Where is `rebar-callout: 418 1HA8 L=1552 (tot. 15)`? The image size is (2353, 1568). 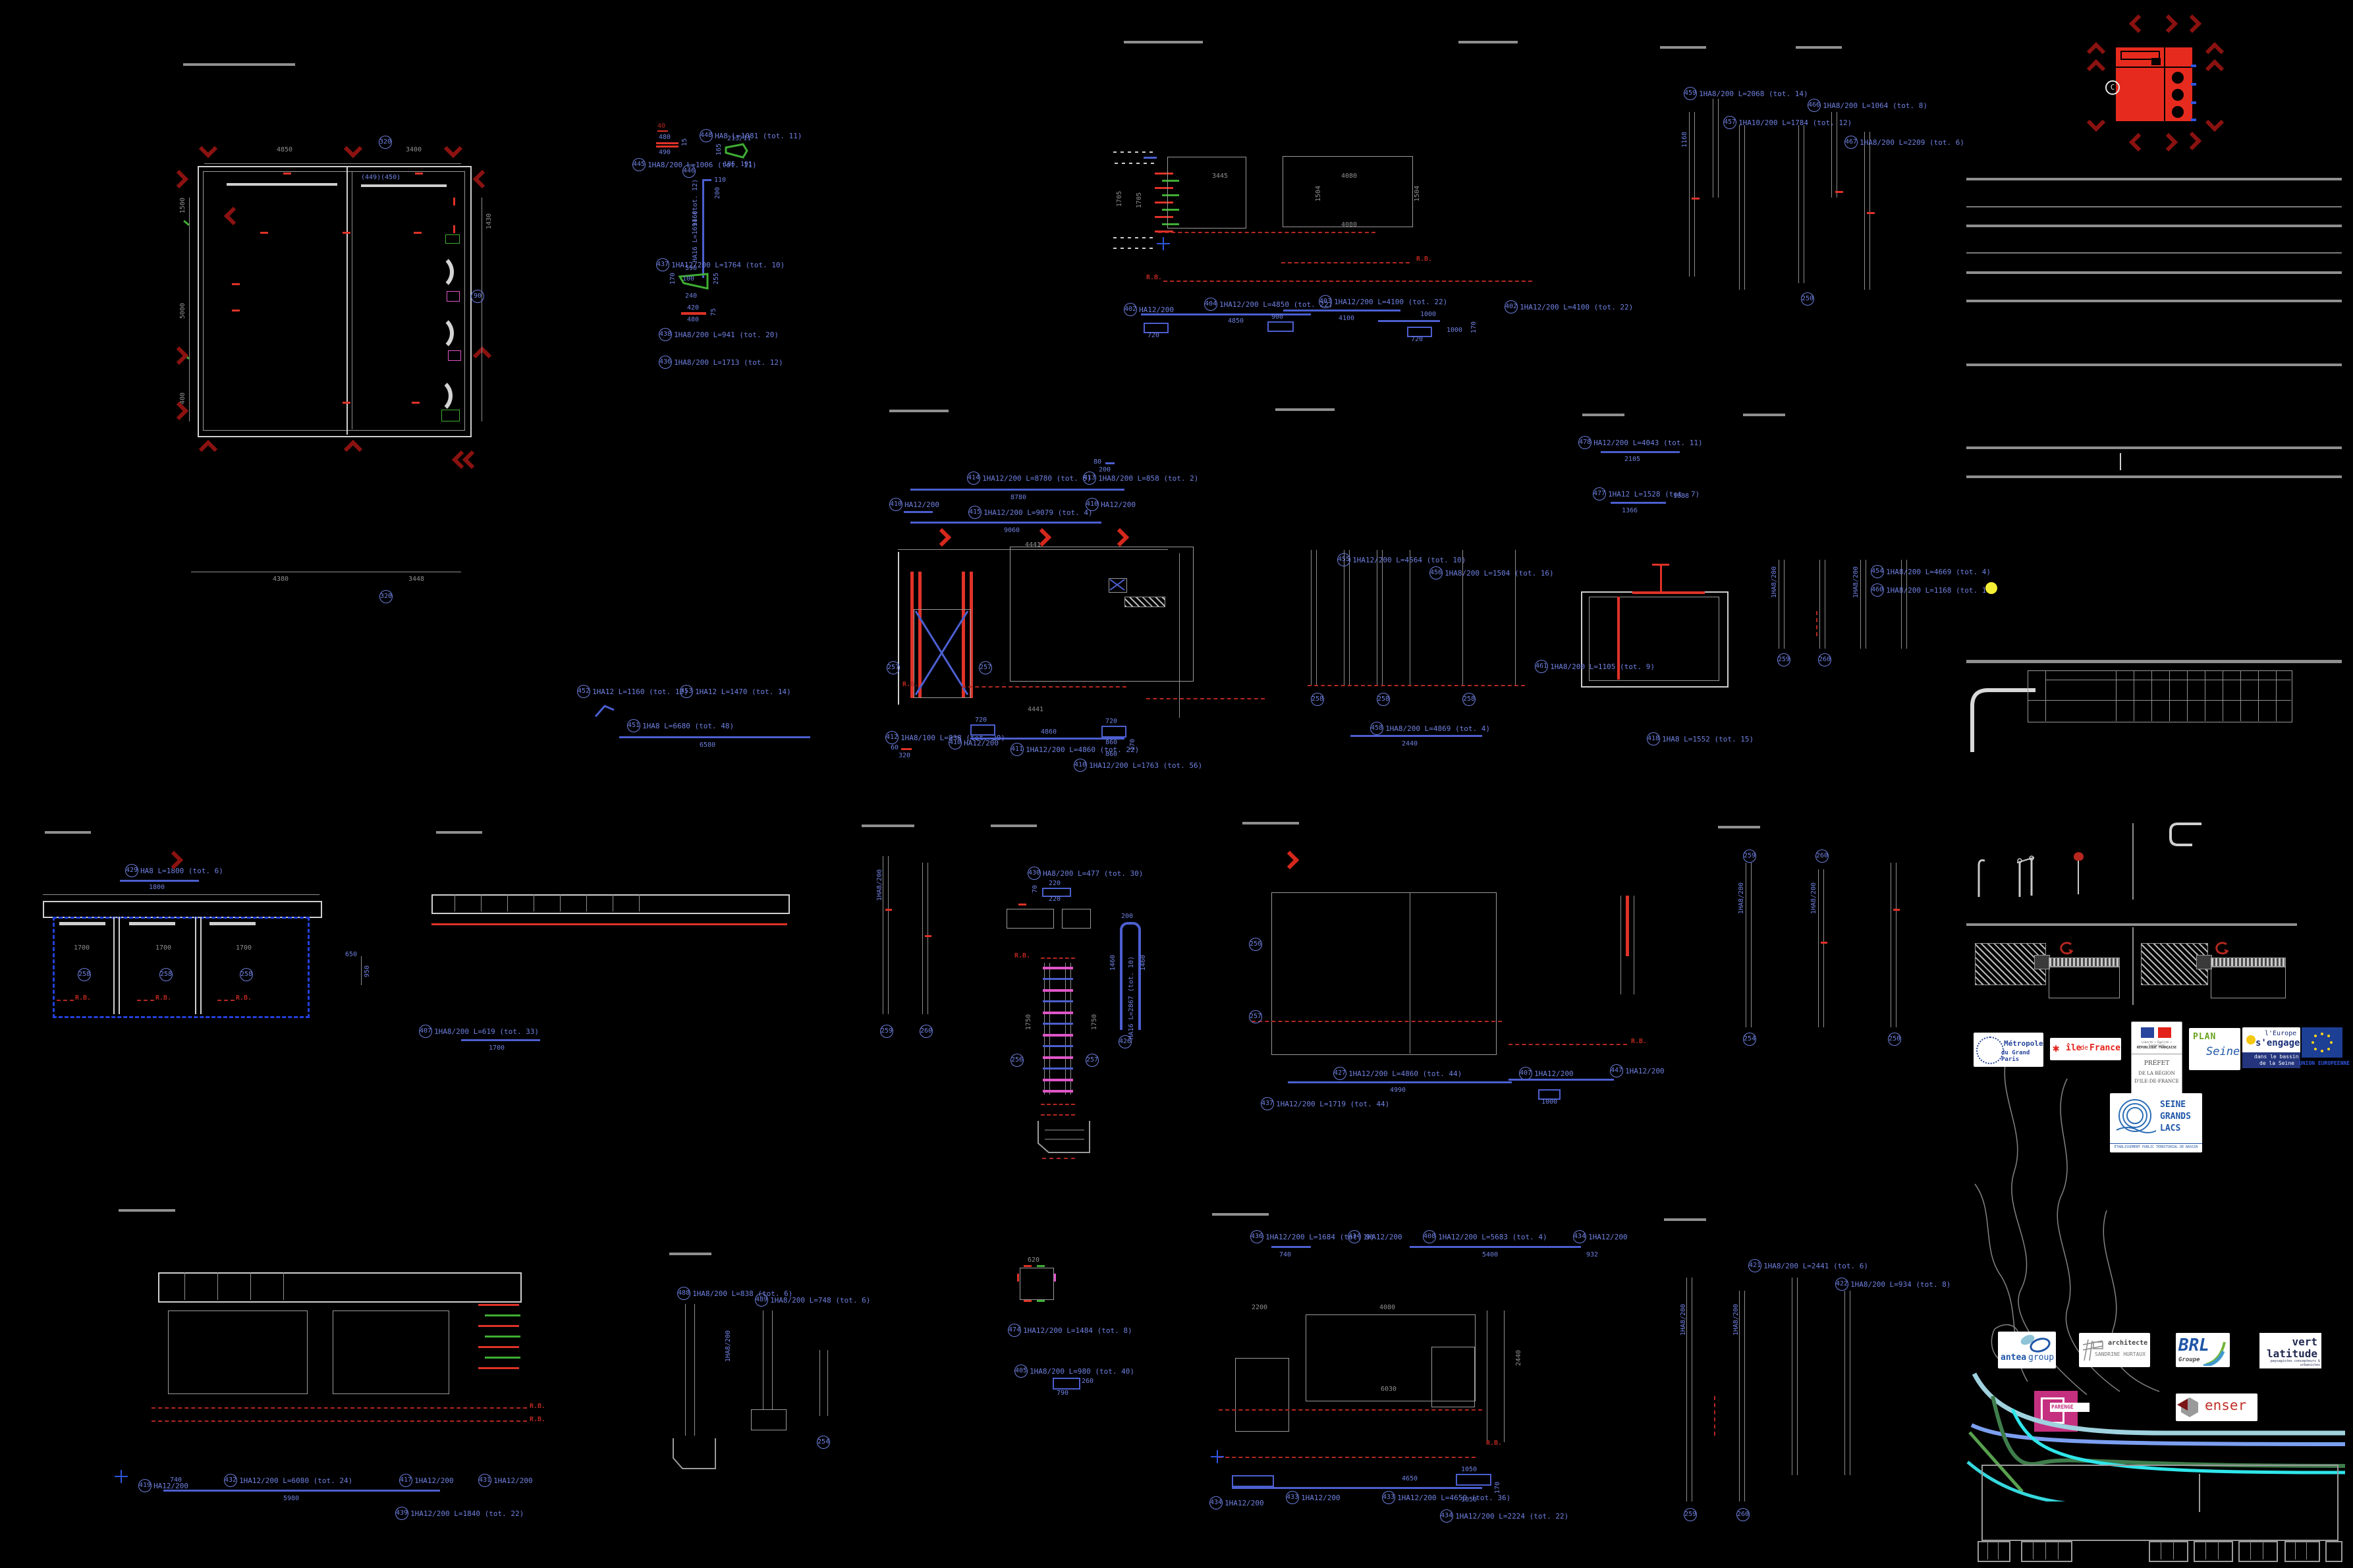
rebar-callout: 418 1HA8 L=1552 (tot. 15) is located at coordinates (1700, 738).